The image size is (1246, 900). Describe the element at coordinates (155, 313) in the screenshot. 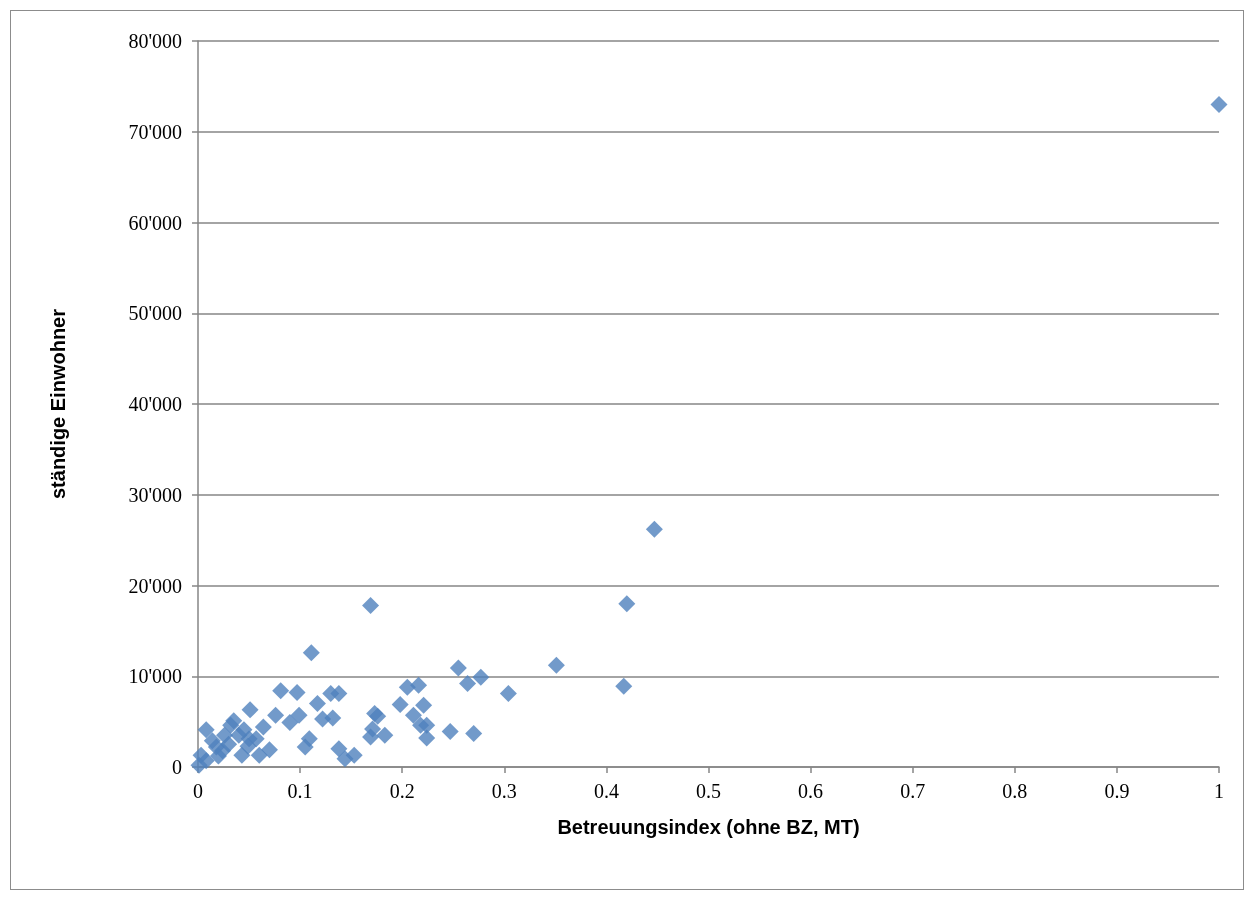

I see `y-tick-label: 50'000` at that location.